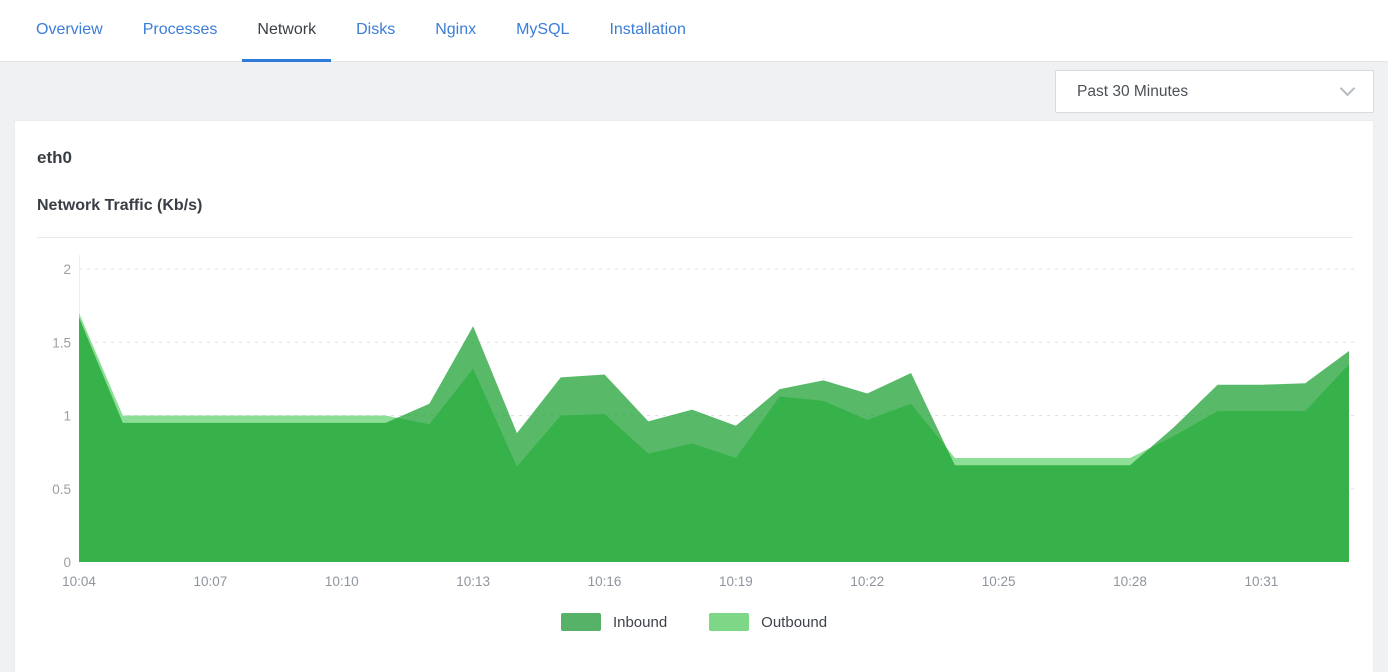 The width and height of the screenshot is (1388, 672). I want to click on divider, so click(695, 237).